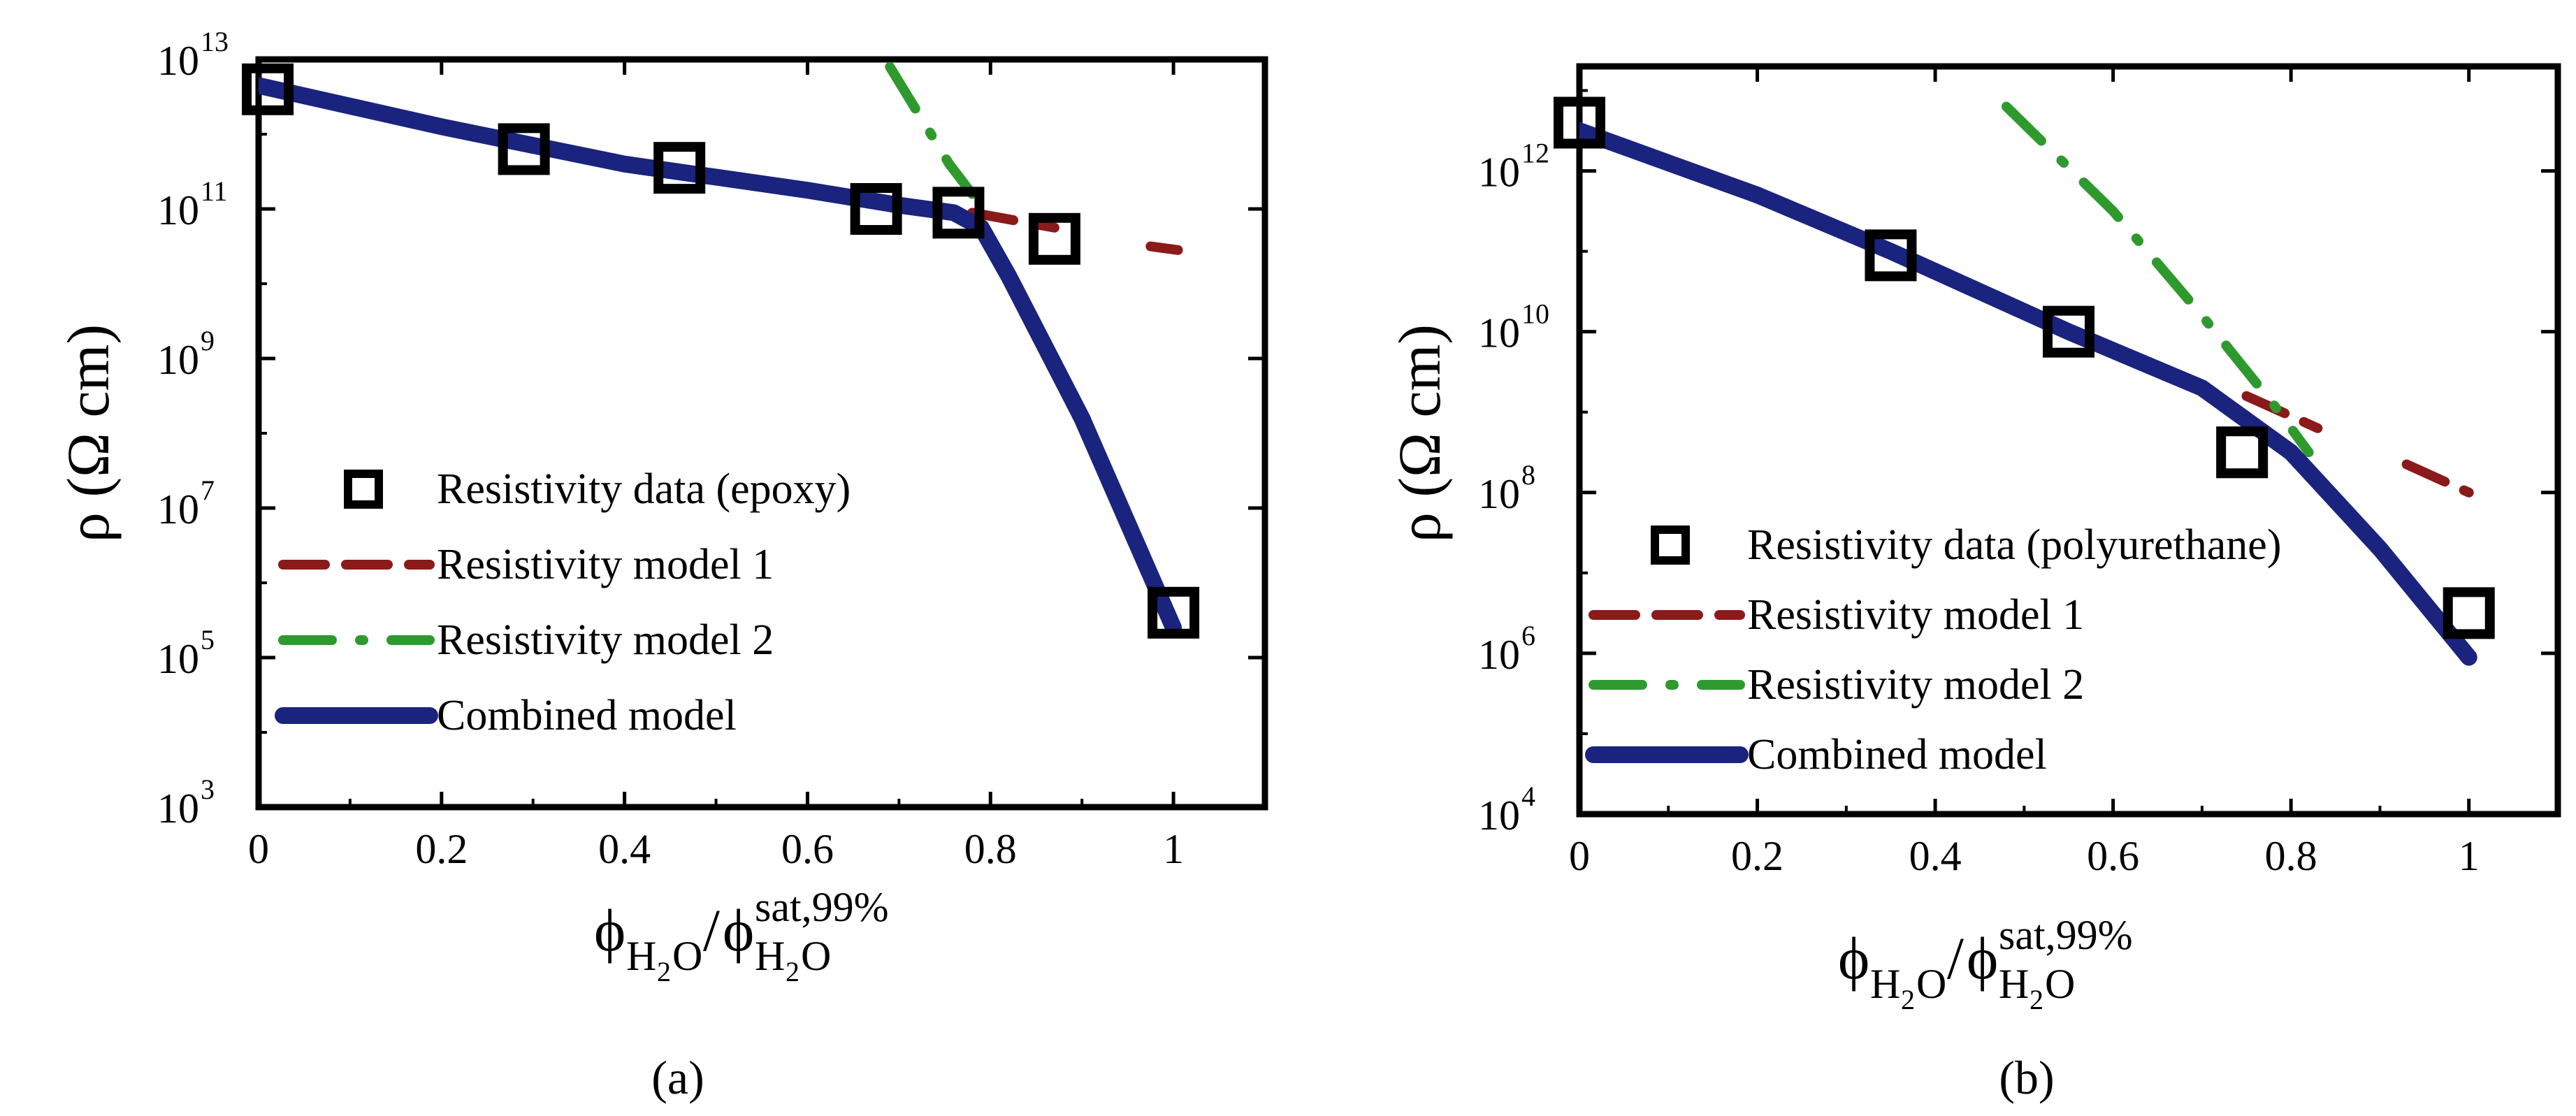  Describe the element at coordinates (208, 640) in the screenshot. I see `y-tick-exponent: 5` at that location.